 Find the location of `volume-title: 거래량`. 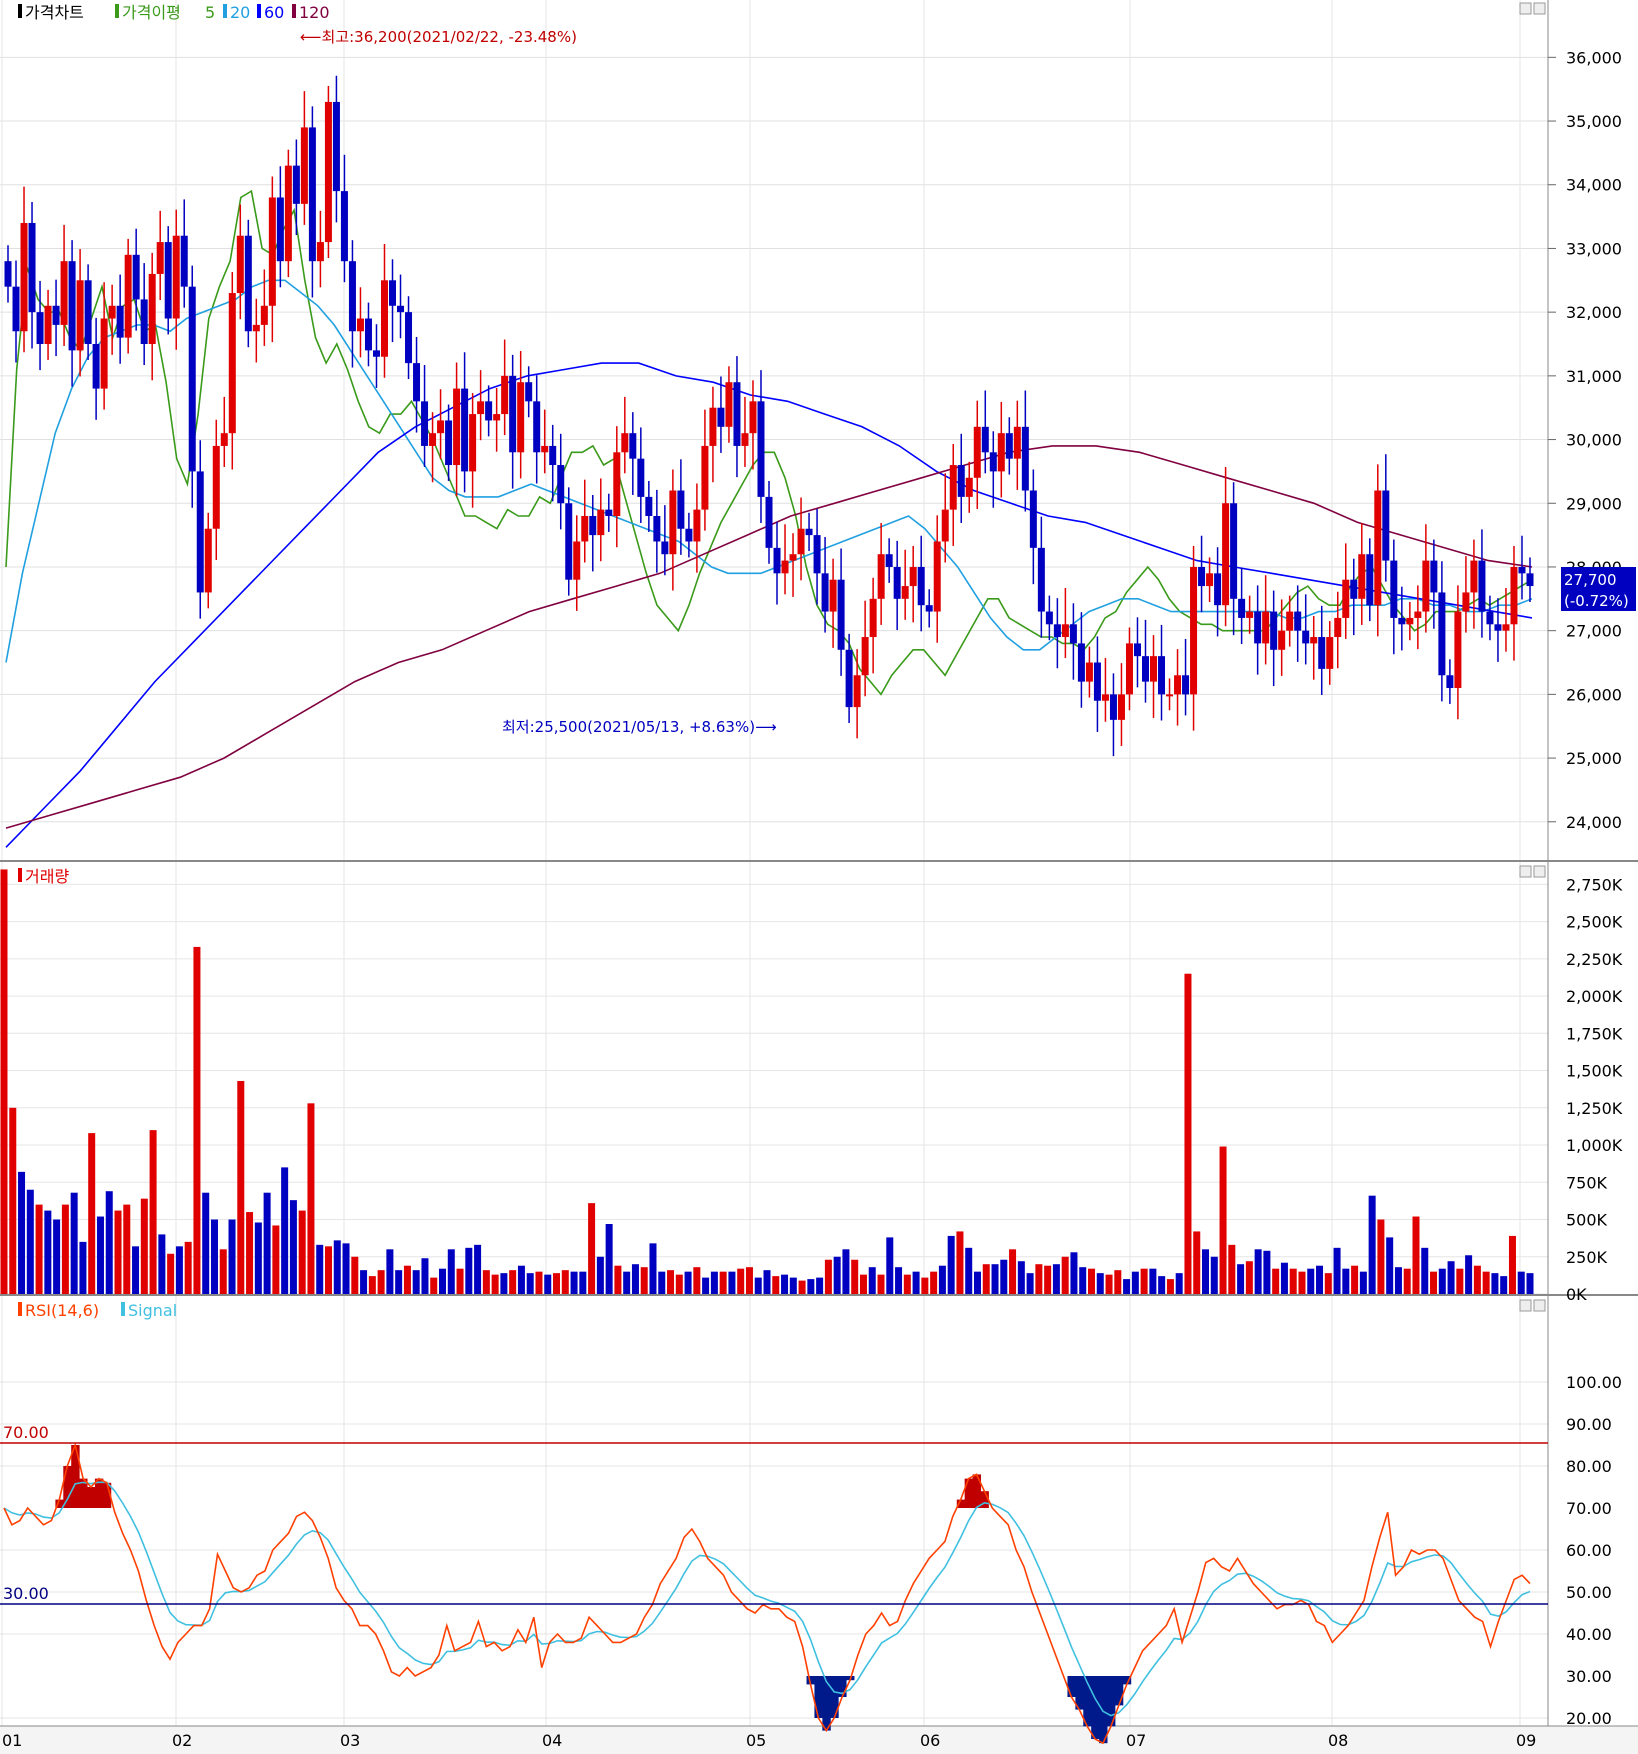

volume-title: 거래량 is located at coordinates (47, 876).